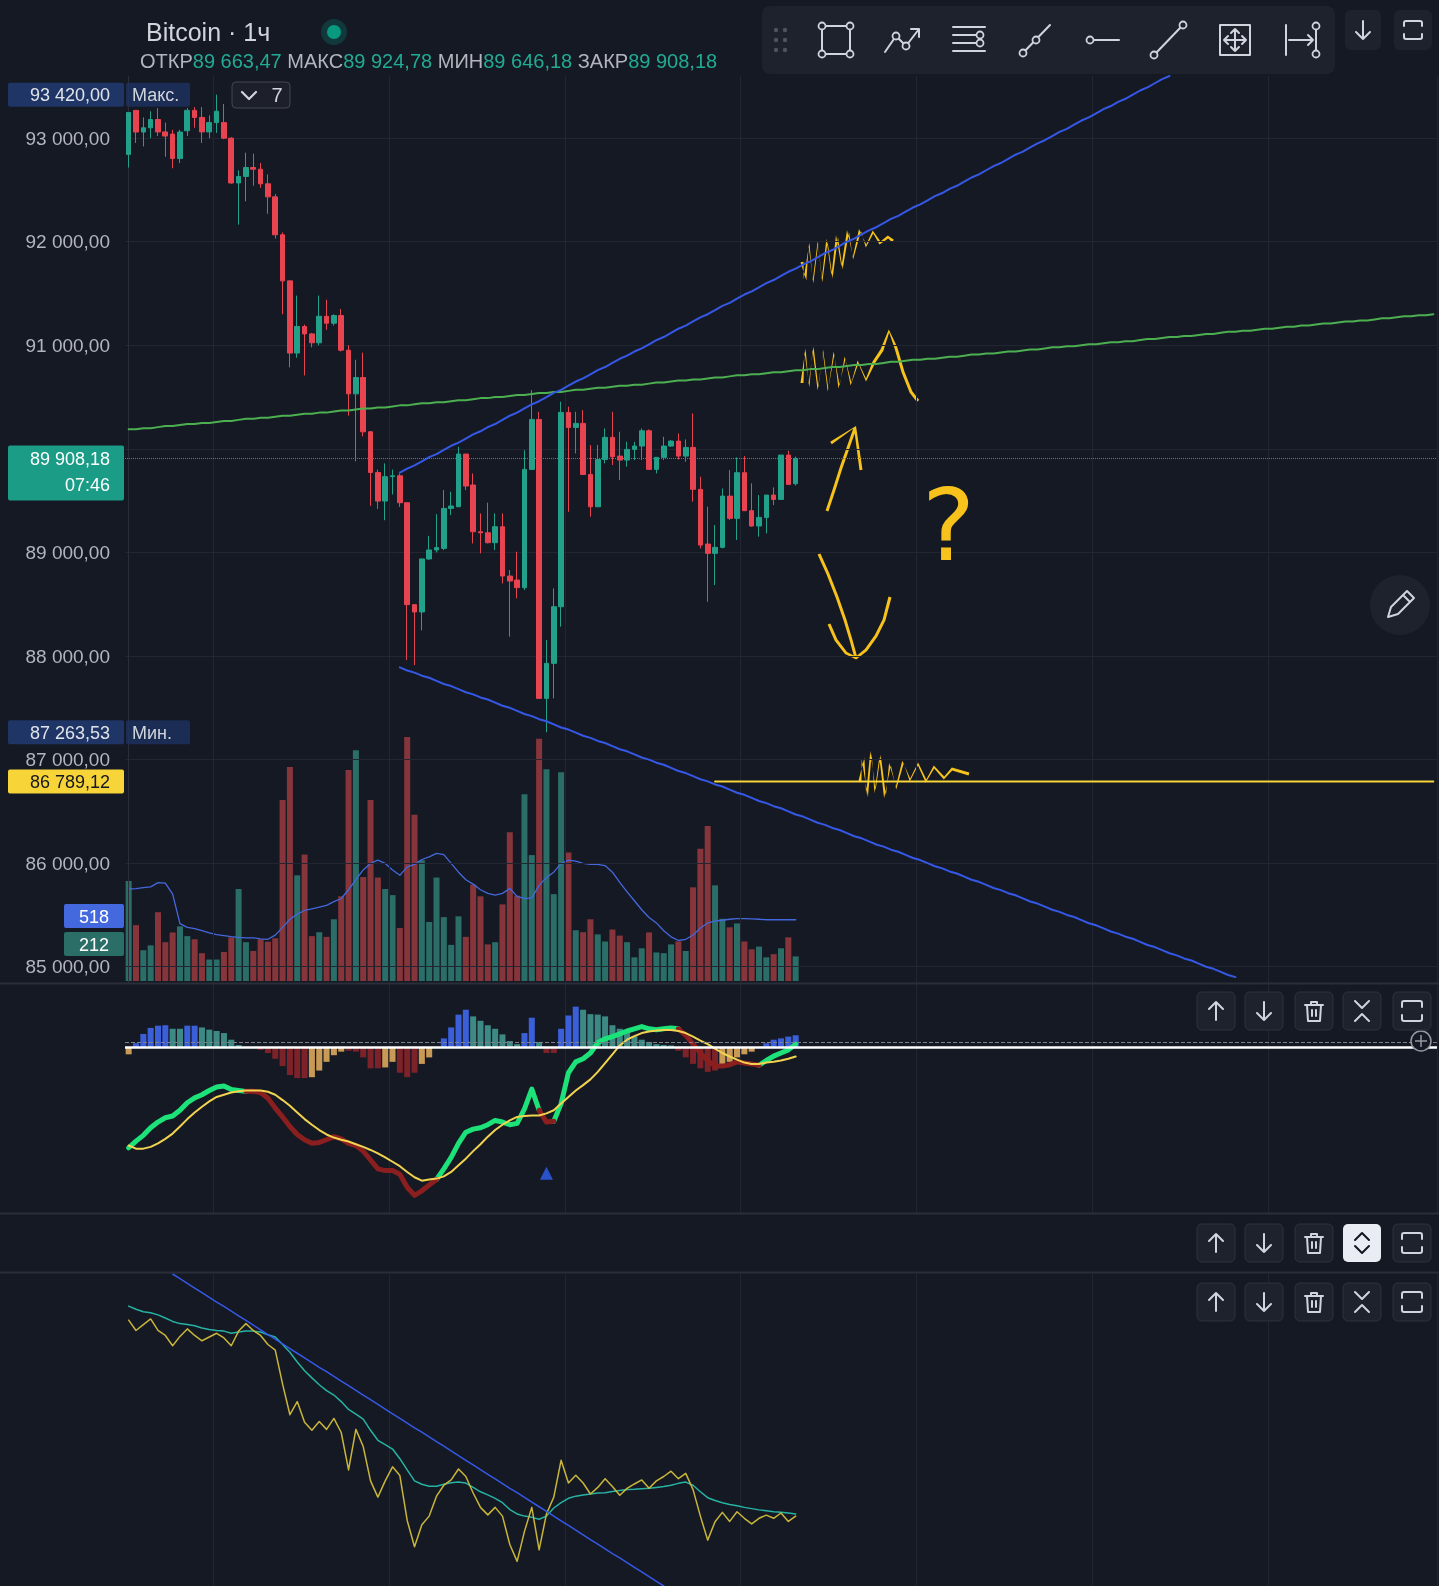 The height and width of the screenshot is (1586, 1439). I want to click on chart-title: Bitcoin · 1ч, so click(208, 32).